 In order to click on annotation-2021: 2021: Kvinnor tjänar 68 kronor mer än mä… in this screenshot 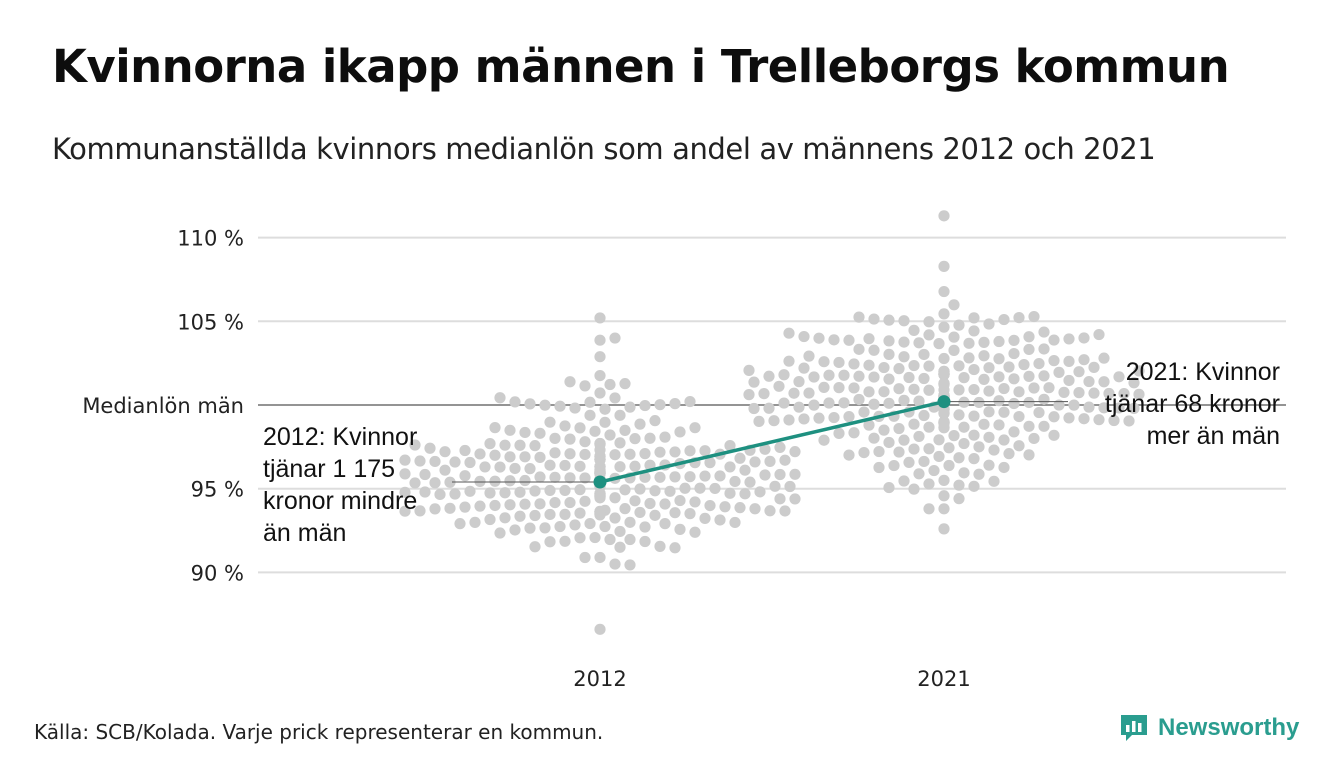, I will do `click(1192, 404)`.